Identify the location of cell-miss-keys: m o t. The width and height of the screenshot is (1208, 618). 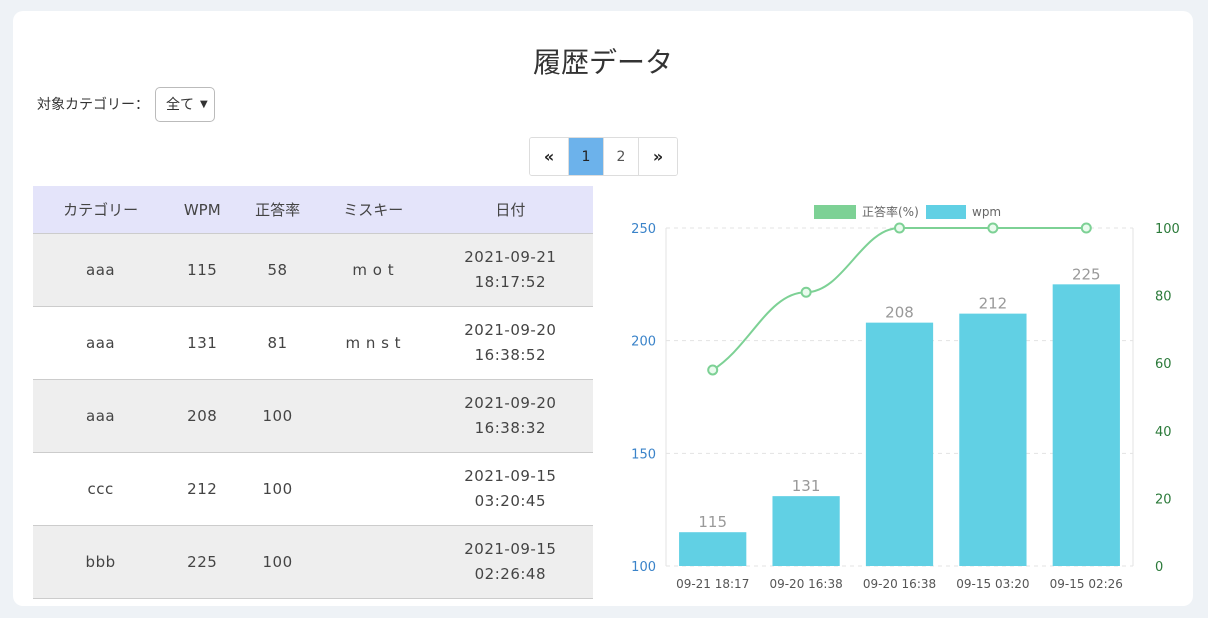
(373, 270).